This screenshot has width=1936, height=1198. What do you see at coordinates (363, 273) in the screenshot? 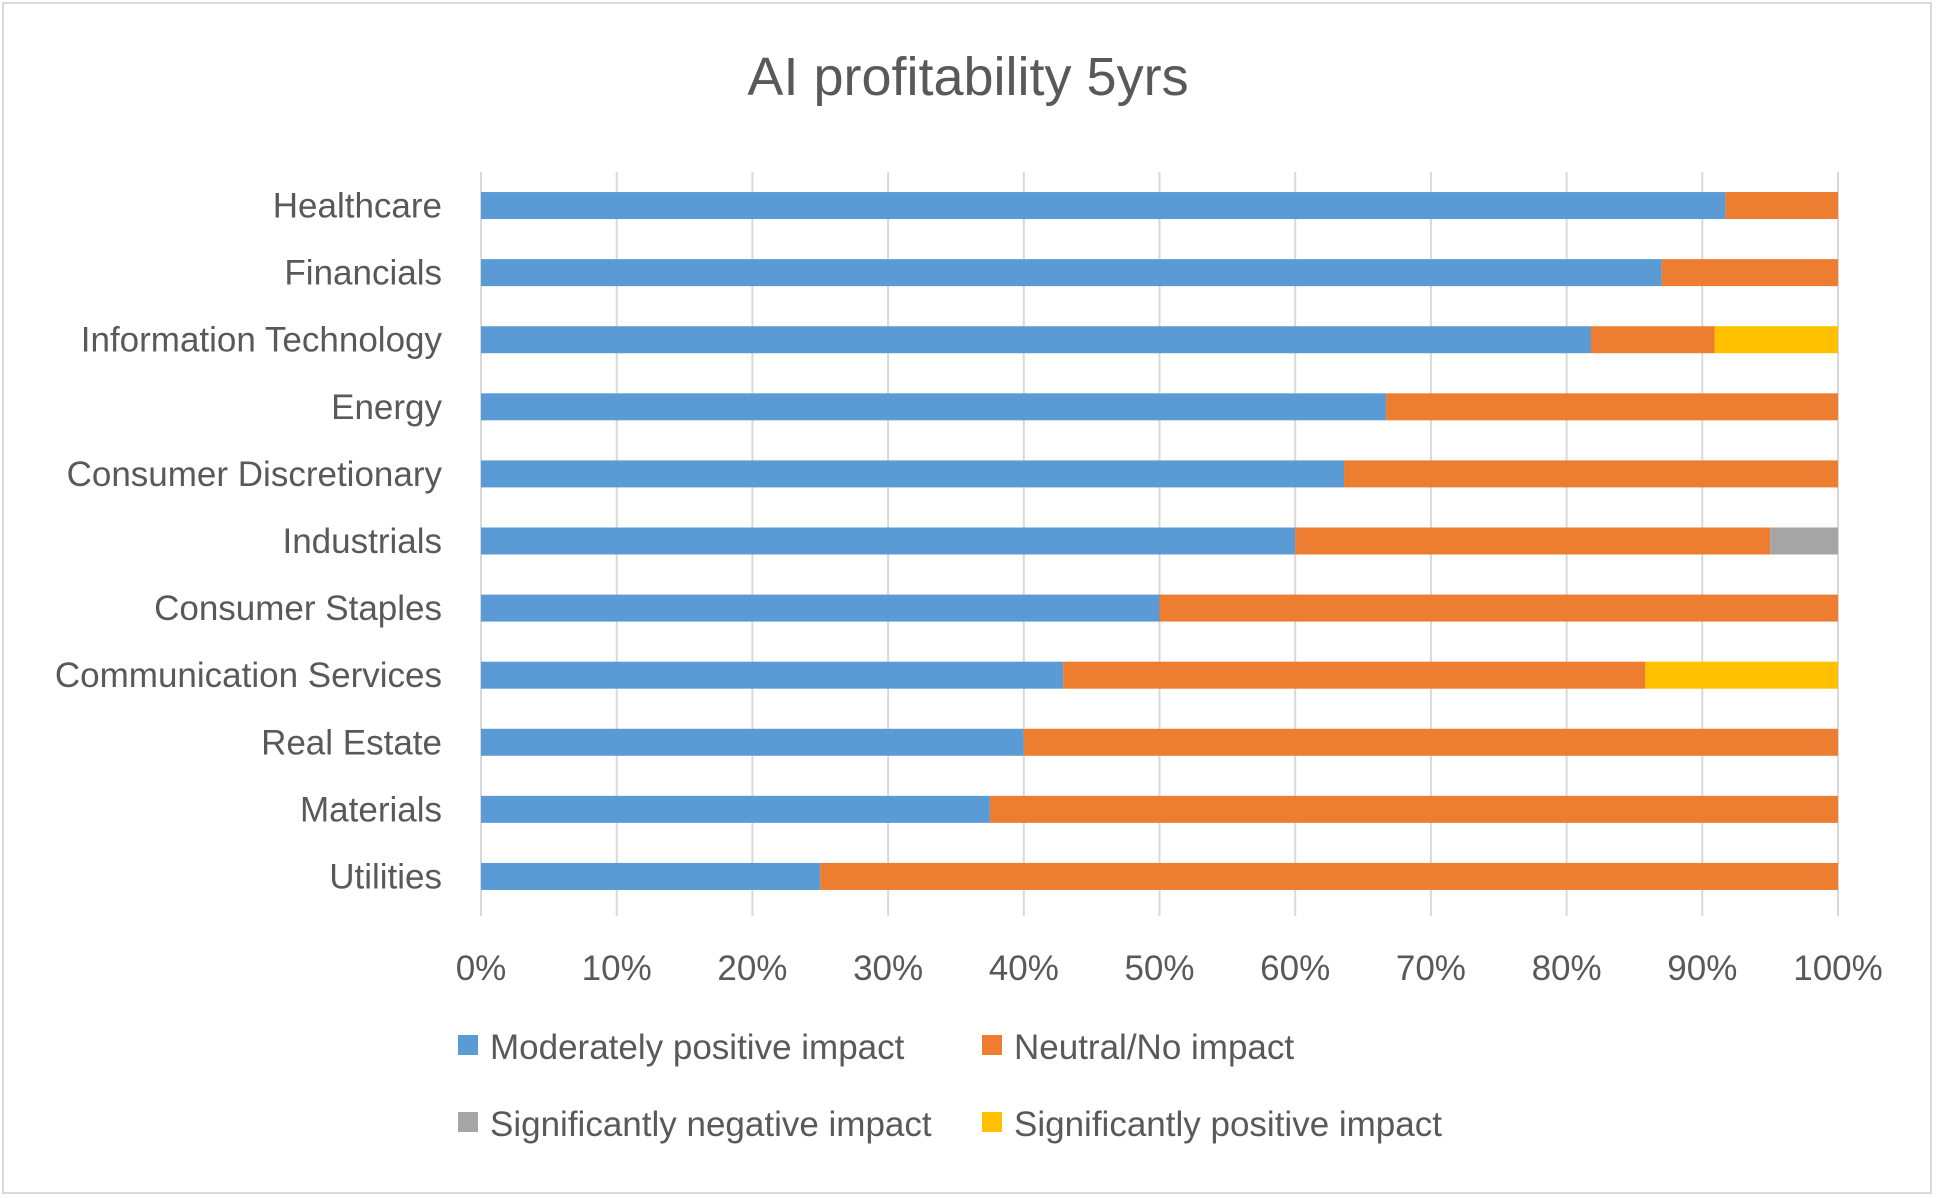
I see `category-label: Financials` at bounding box center [363, 273].